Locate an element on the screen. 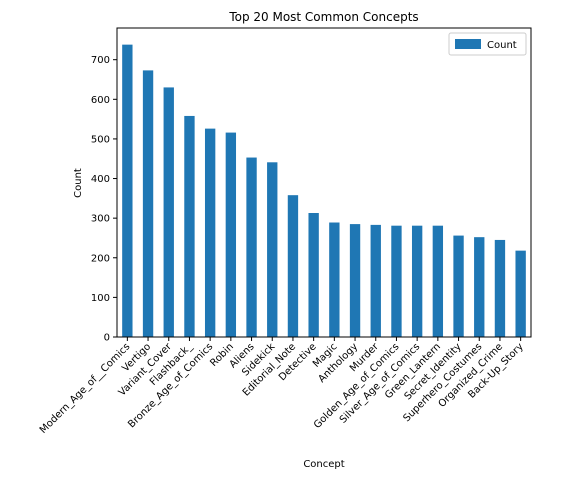 Image resolution: width=572 pixels, height=477 pixels. bar-detective is located at coordinates (313, 275).